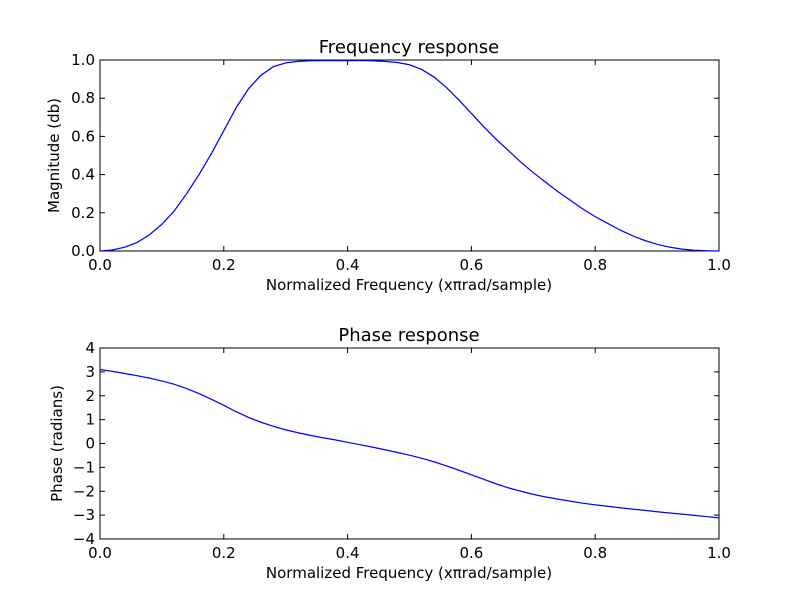 The width and height of the screenshot is (800, 600). Describe the element at coordinates (595, 265) in the screenshot. I see `magnitude-xtick-label: 0.8` at that location.